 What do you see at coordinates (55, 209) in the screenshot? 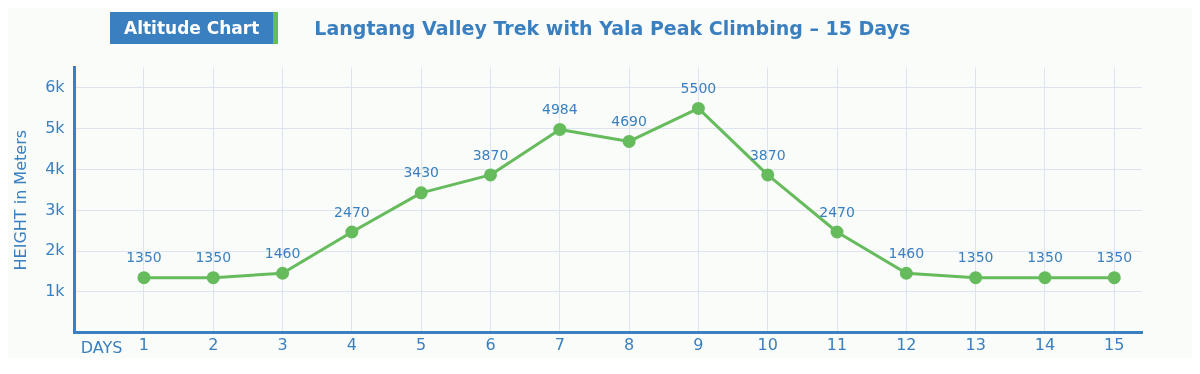
I see `y-tick-label: 3k` at bounding box center [55, 209].